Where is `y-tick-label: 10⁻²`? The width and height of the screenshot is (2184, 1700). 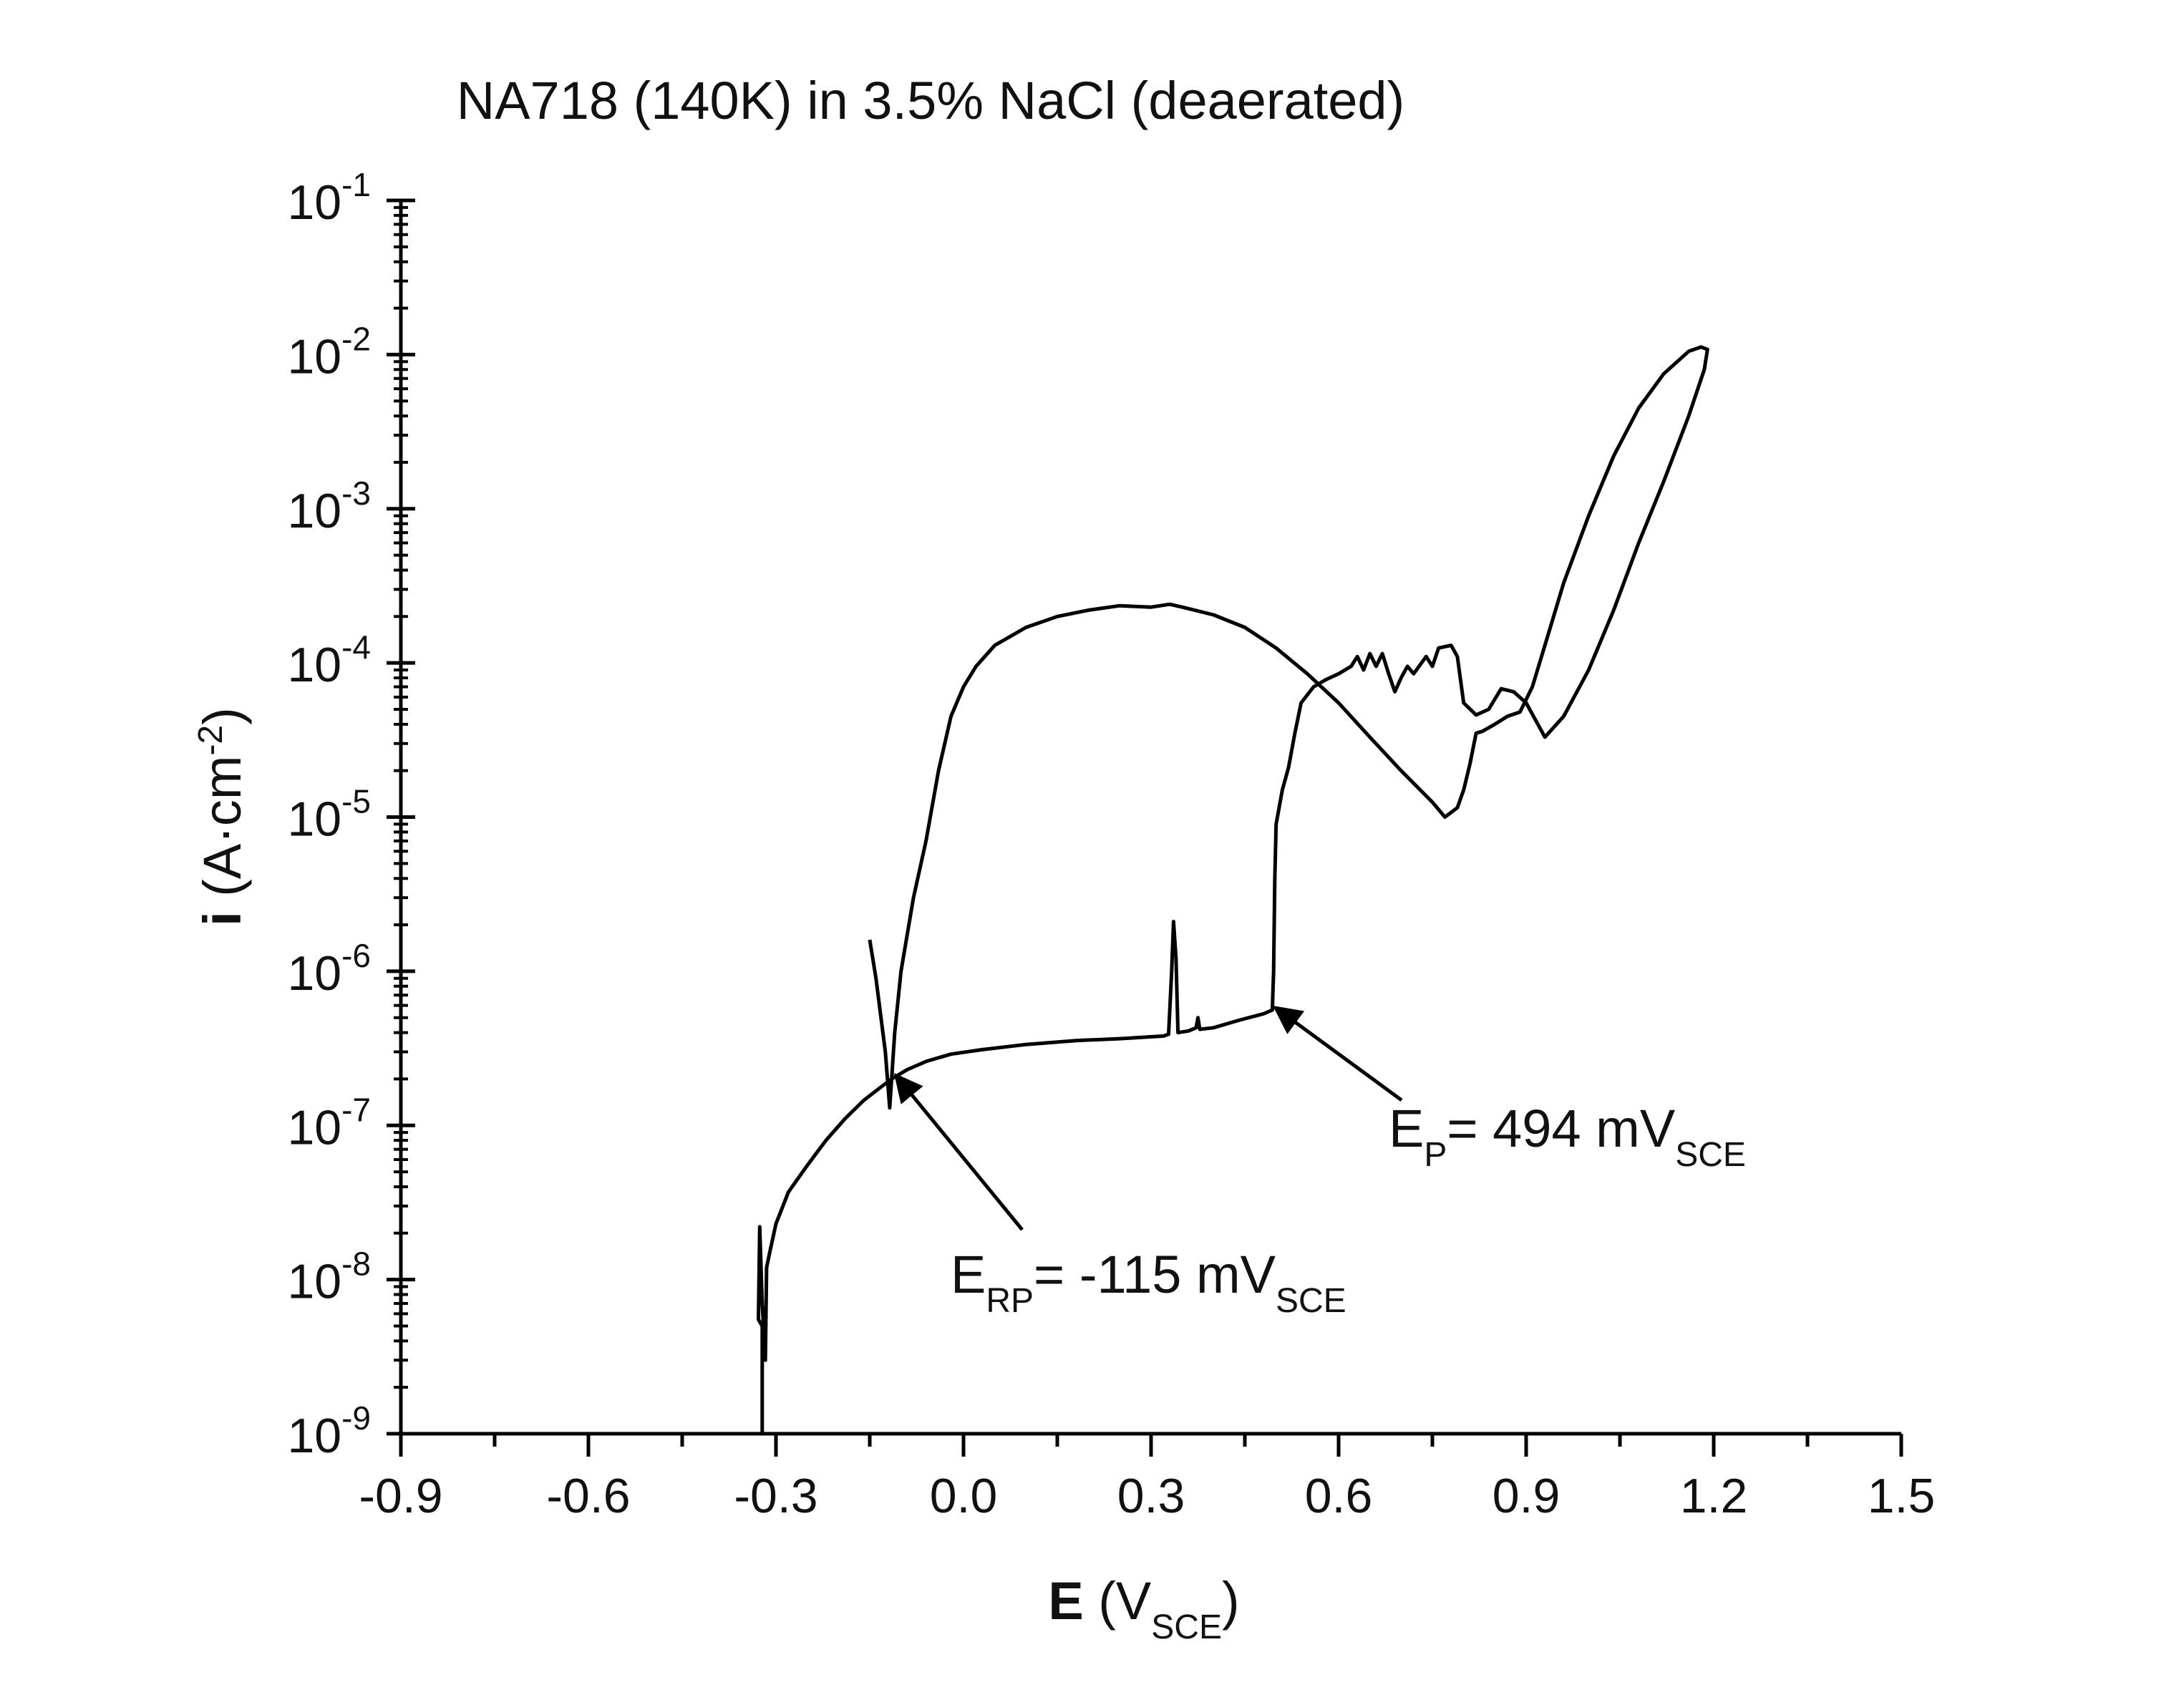
y-tick-label: 10⁻² is located at coordinates (329, 352).